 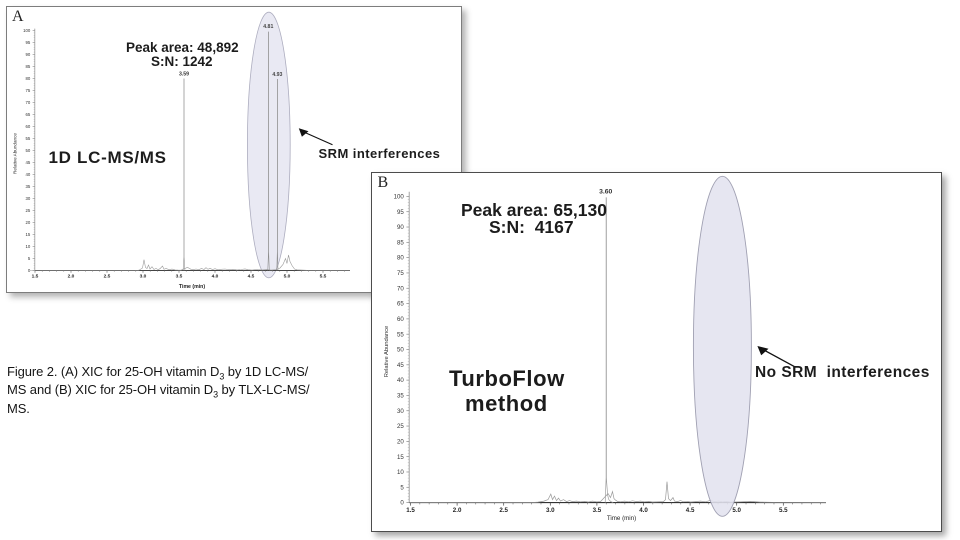 What do you see at coordinates (277, 75) in the screenshot?
I see `svg-text: 4.93` at bounding box center [277, 75].